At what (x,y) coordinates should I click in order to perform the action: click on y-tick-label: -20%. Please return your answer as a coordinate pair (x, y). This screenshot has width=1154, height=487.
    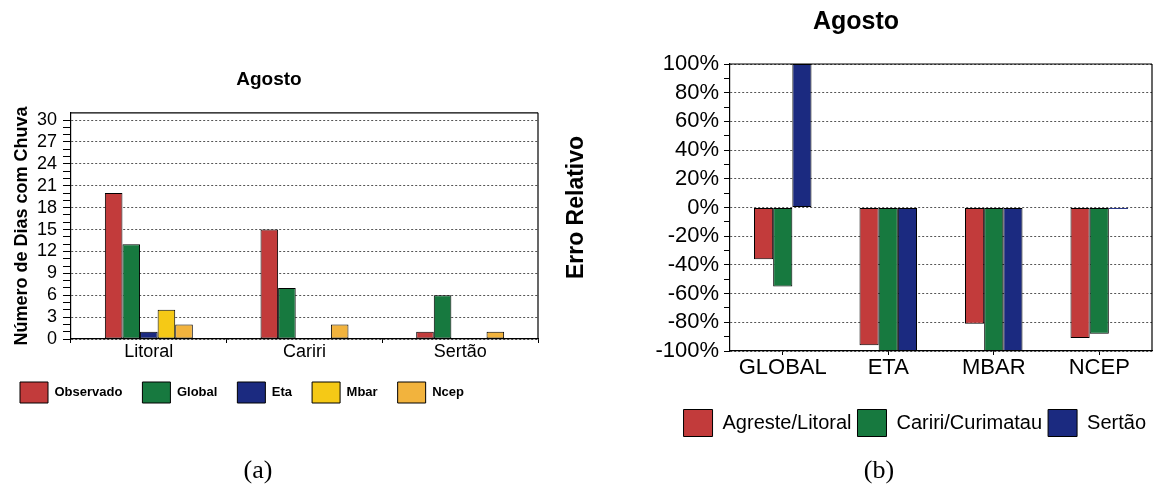
    Looking at the image, I should click on (693, 235).